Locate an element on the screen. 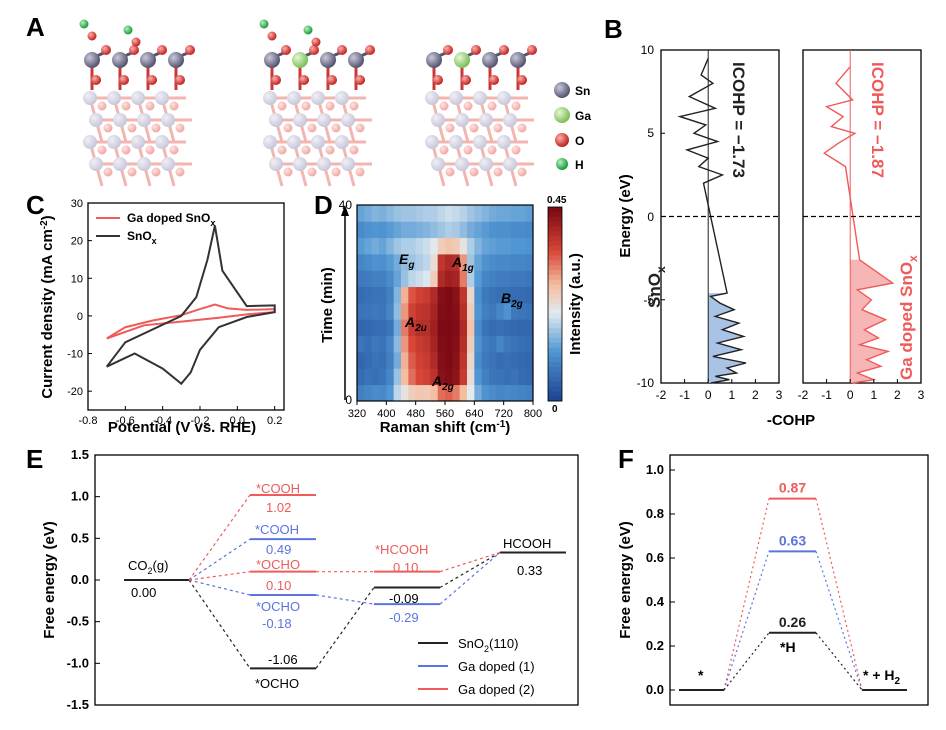 This screenshot has width=946, height=730. her-ytick: 0.2 is located at coordinates (655, 645).